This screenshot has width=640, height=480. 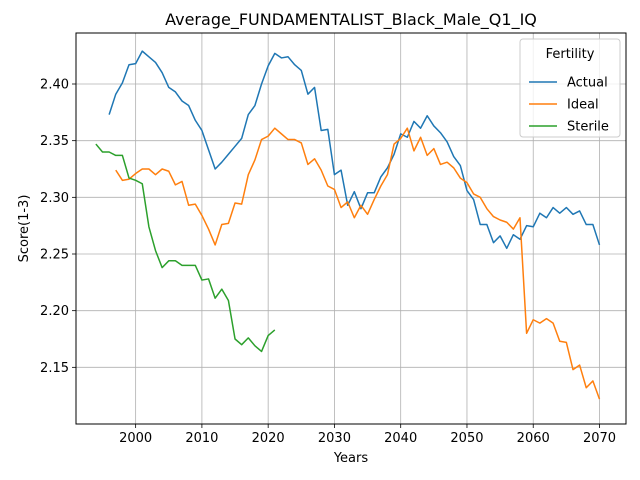 I want to click on y-axis-label: Score(1-3), so click(x=24, y=229).